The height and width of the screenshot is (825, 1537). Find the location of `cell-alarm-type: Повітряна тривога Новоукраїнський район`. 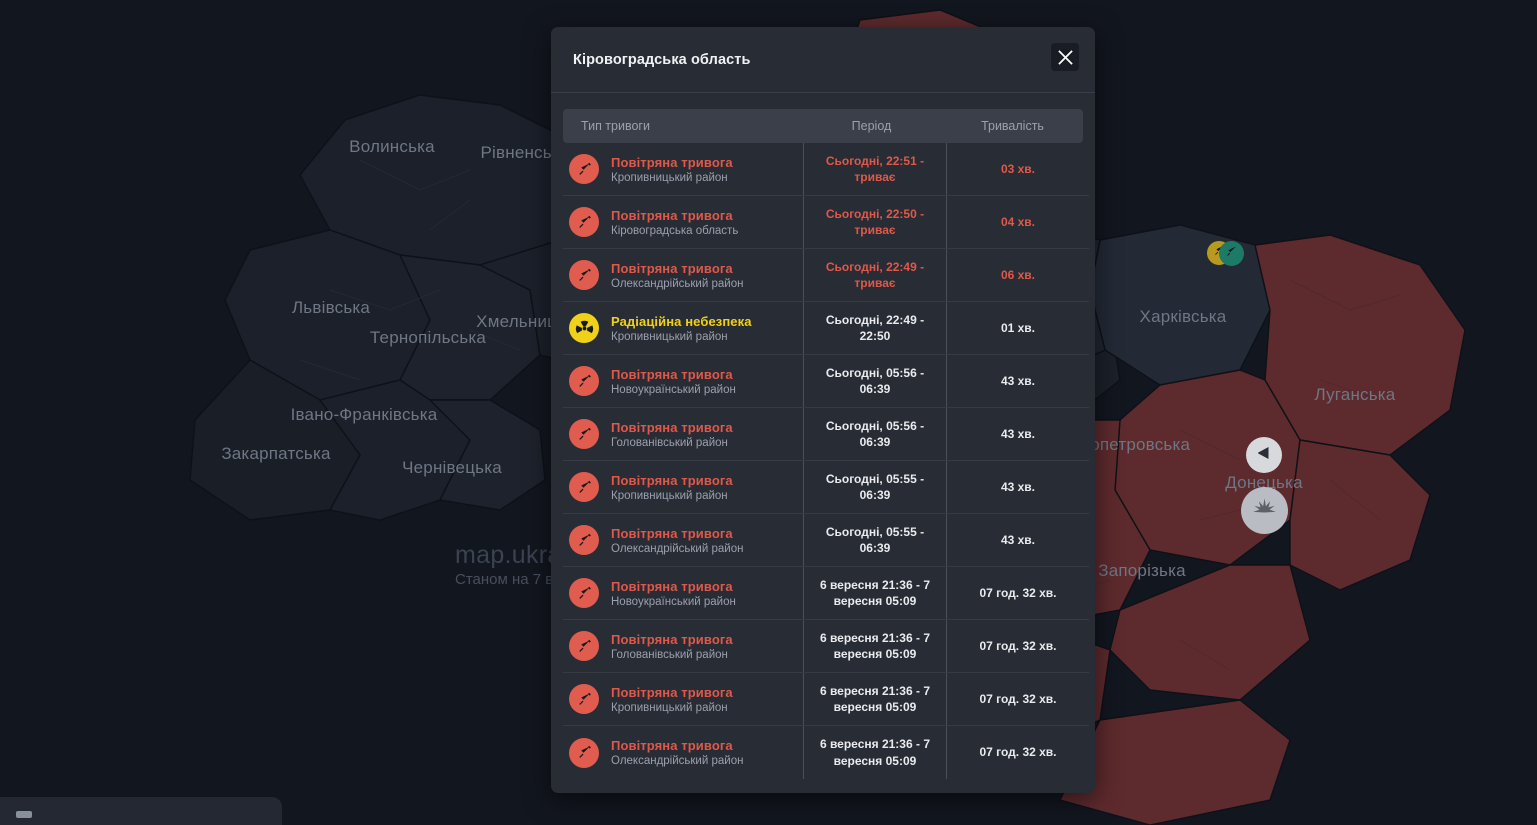

cell-alarm-type: Повітряна тривога Новоукраїнський район is located at coordinates (683, 593).